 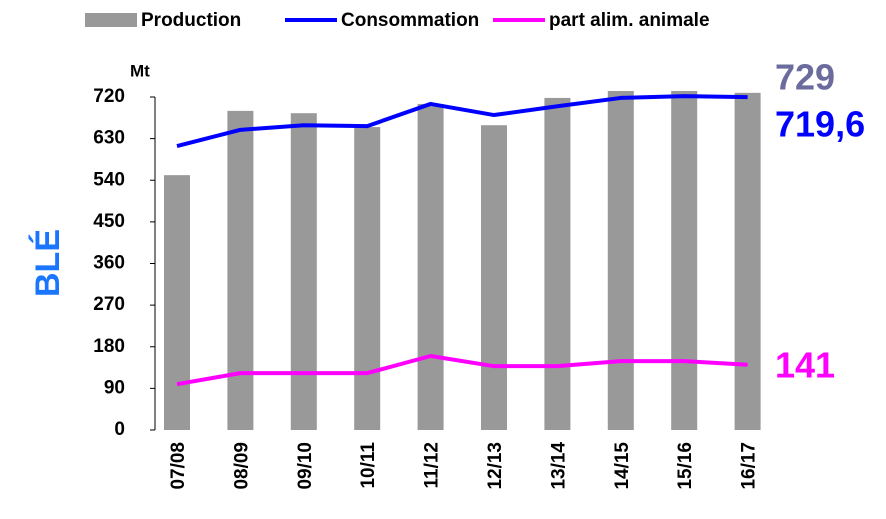 I want to click on y-tick-label: 270, so click(x=109, y=304).